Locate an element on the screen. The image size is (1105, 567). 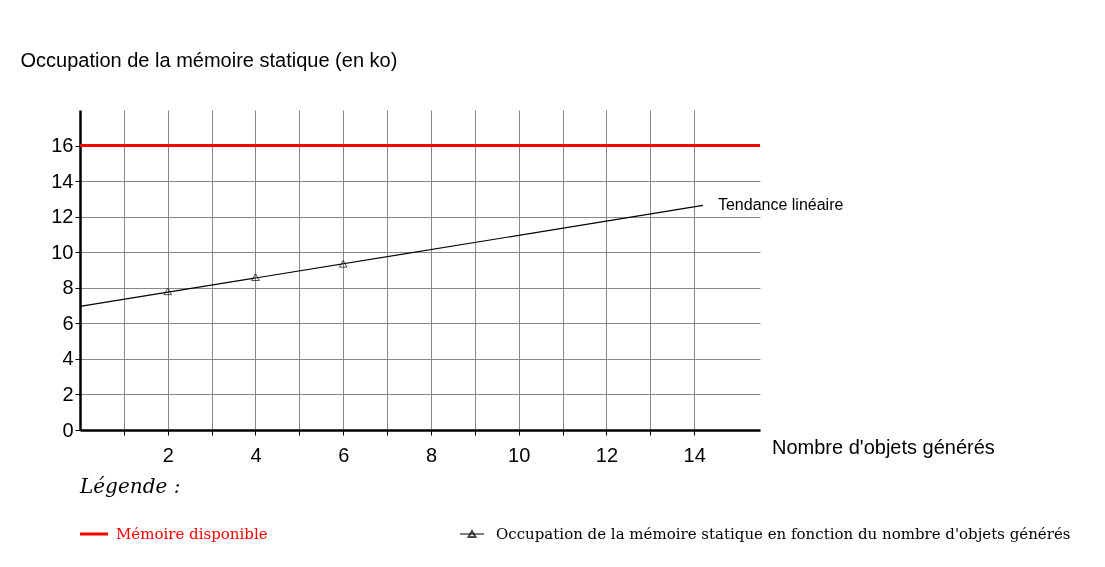
y-tick-label: 12 is located at coordinates (62, 216).